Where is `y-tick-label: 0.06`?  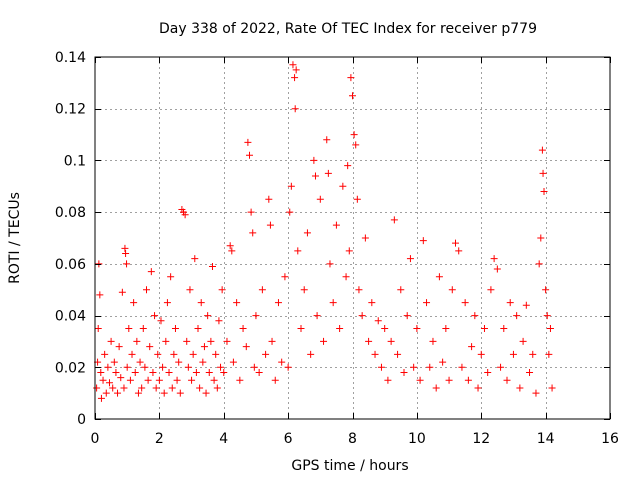 y-tick-label: 0.06 is located at coordinates (70, 265).